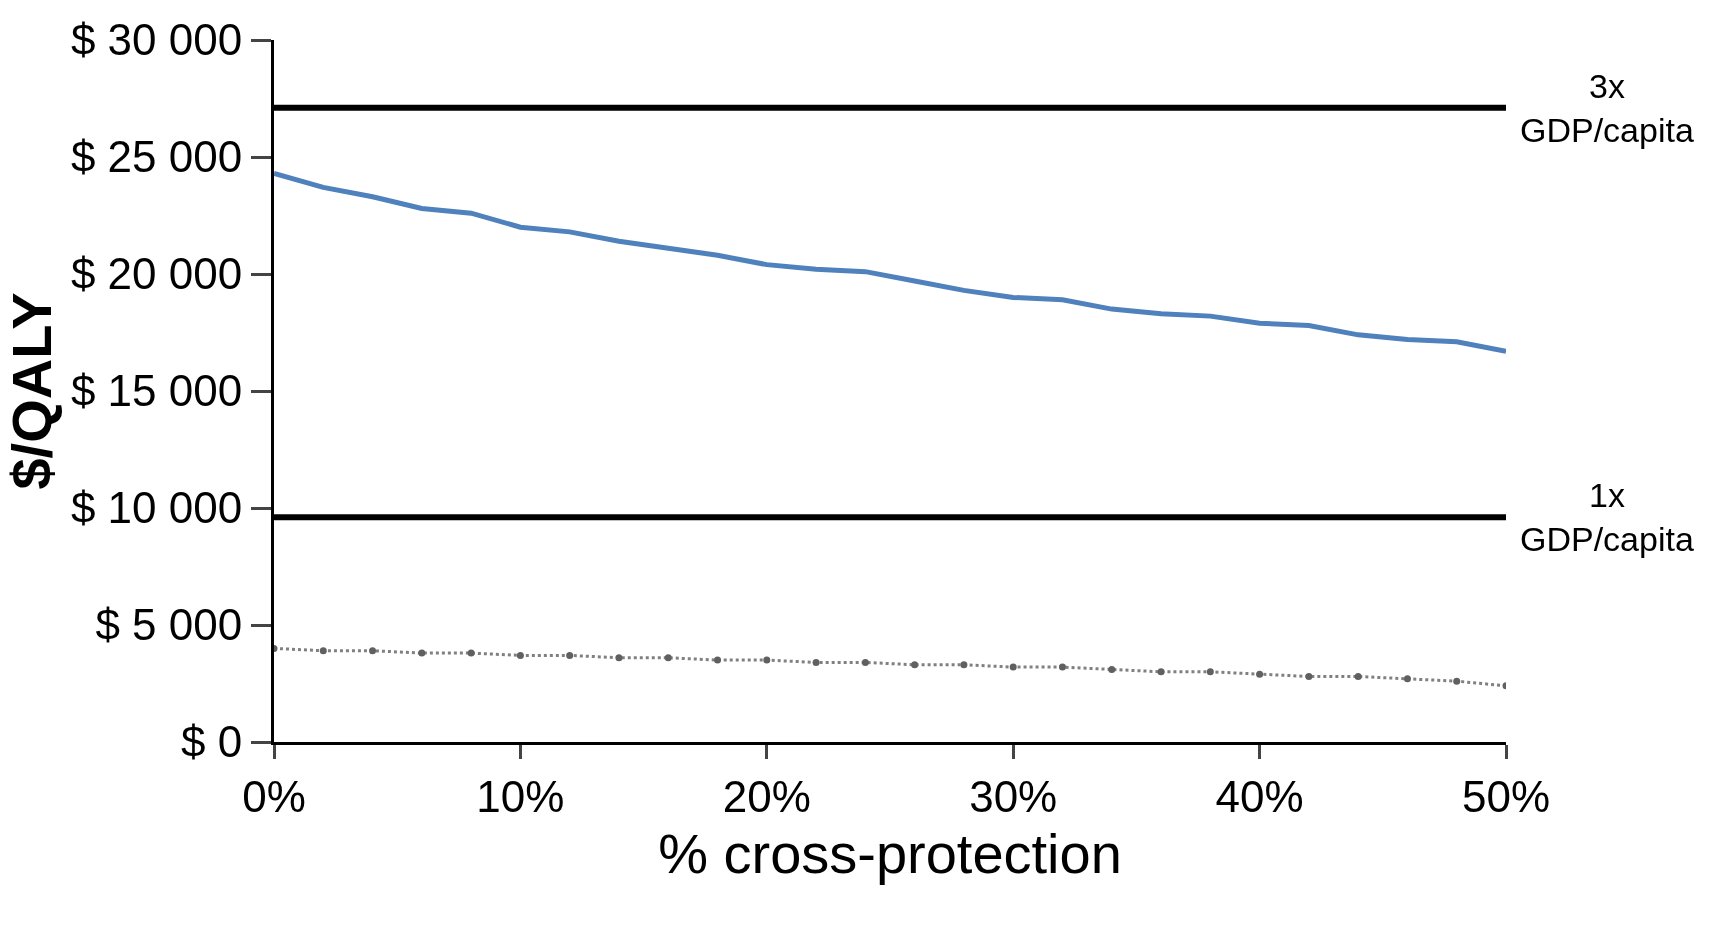 This screenshot has height=942, width=1736. I want to click on x-tick-label: 50%, so click(1506, 796).